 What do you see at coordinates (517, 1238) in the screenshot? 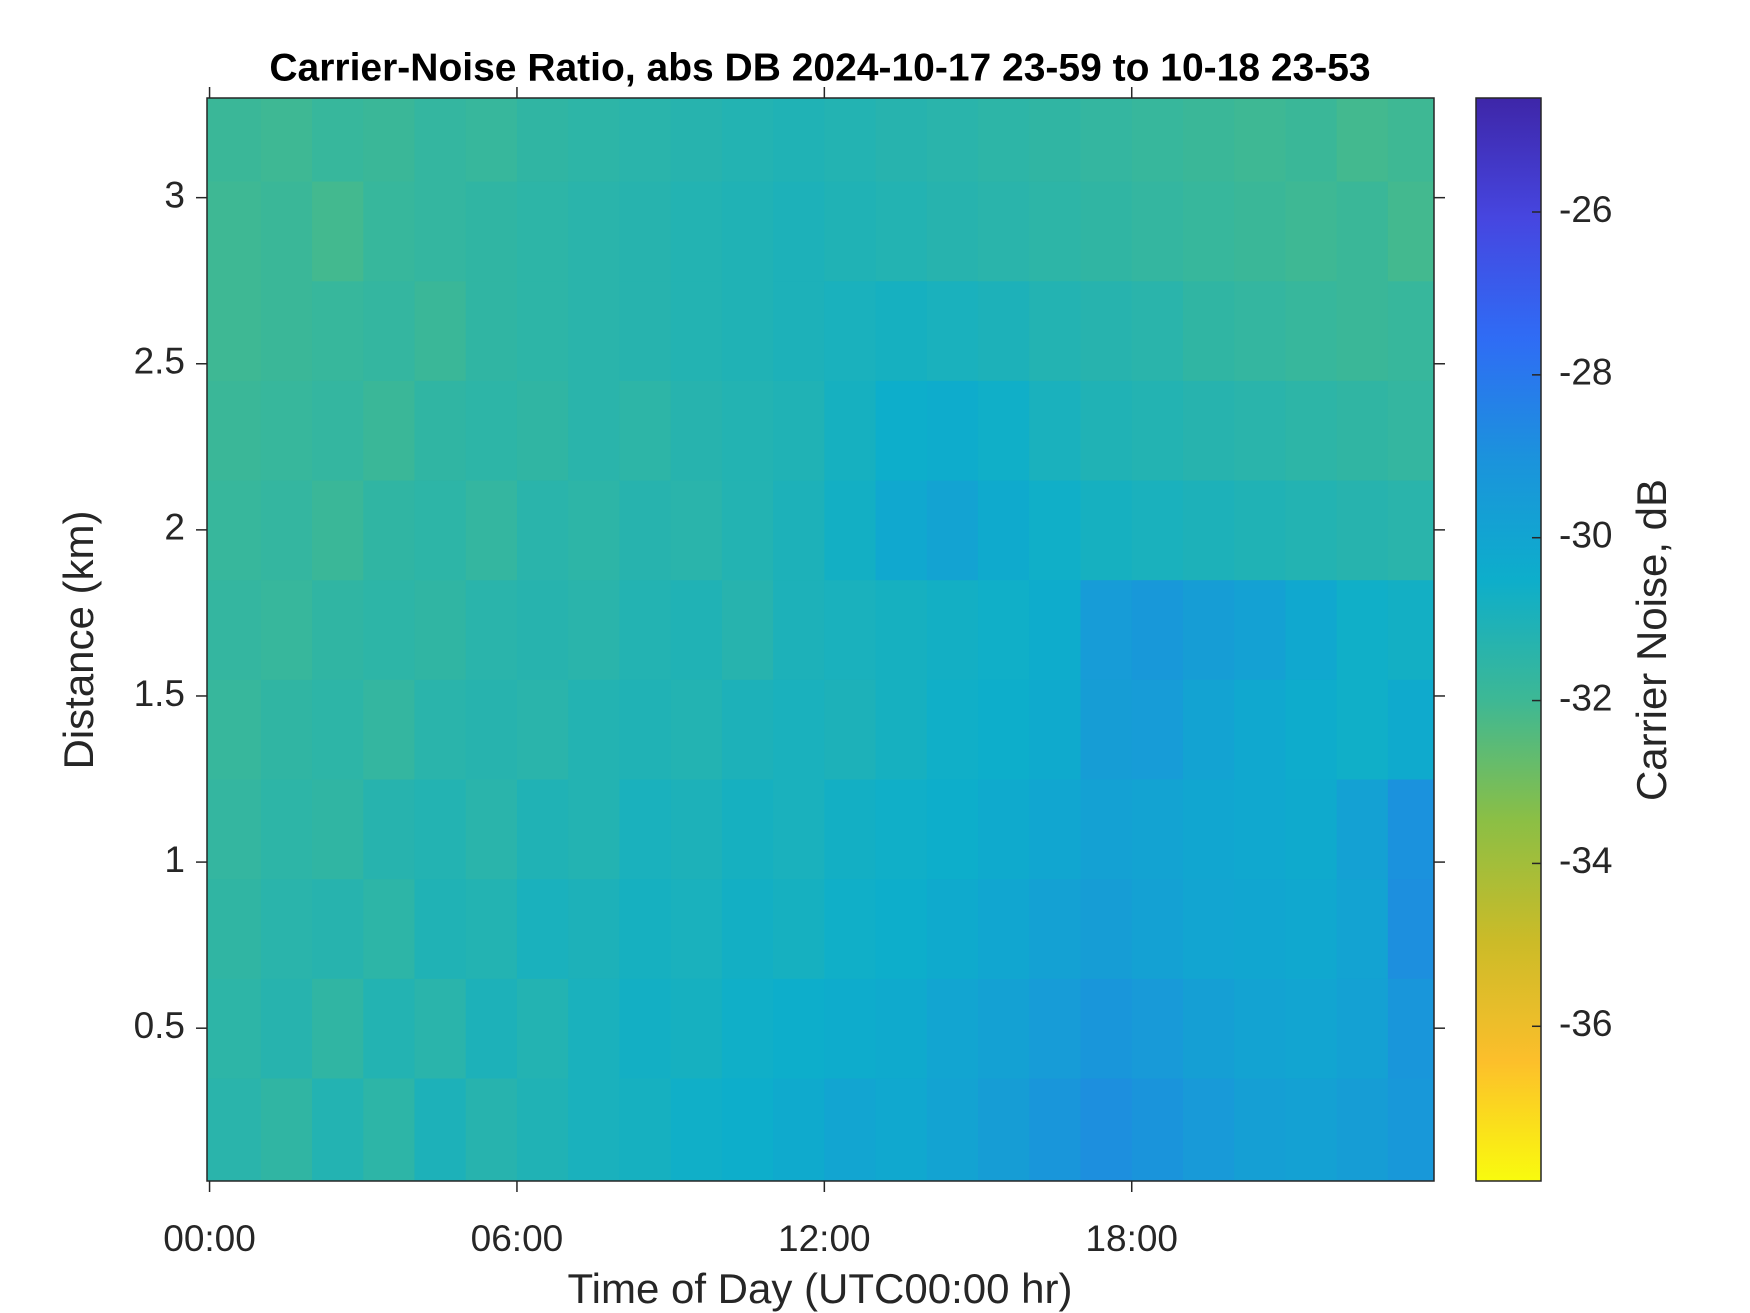
I see `x-tick-label: 06:00` at bounding box center [517, 1238].